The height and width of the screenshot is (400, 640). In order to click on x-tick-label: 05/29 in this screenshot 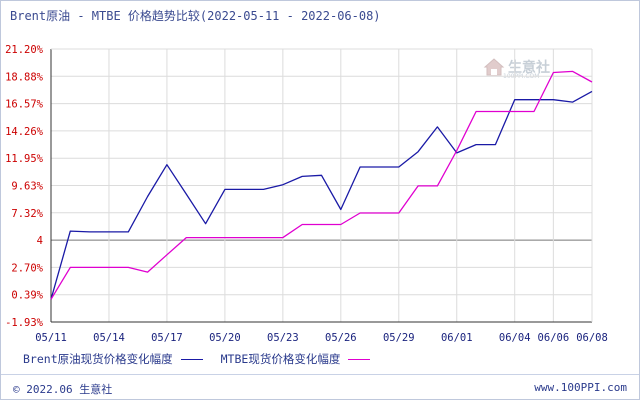, I will do `click(399, 338)`.